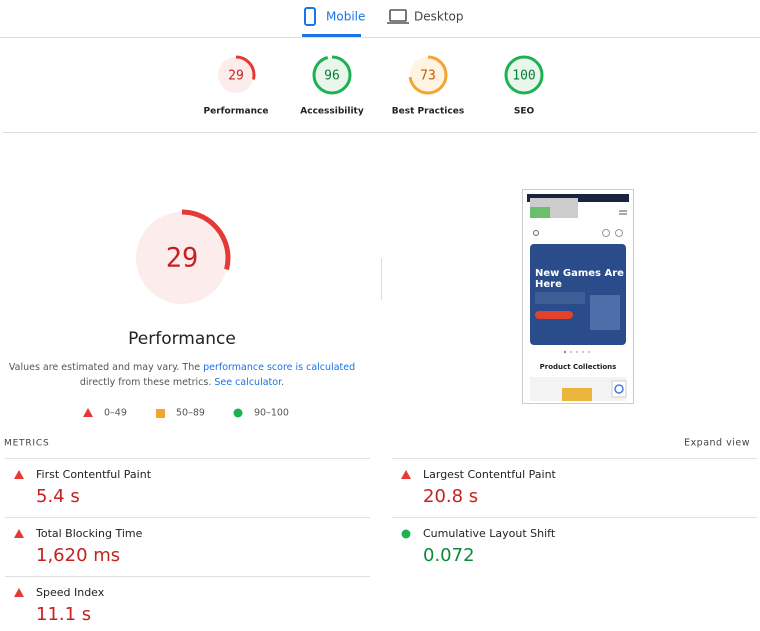  I want to click on metric-name: Speed Index, so click(70, 592).